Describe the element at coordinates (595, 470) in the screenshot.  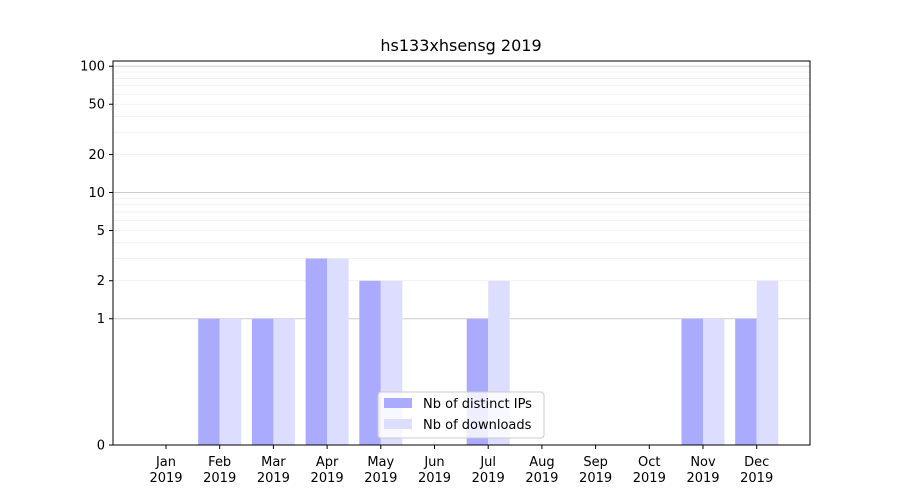
I see `x-tick-label: Sep 2019` at that location.